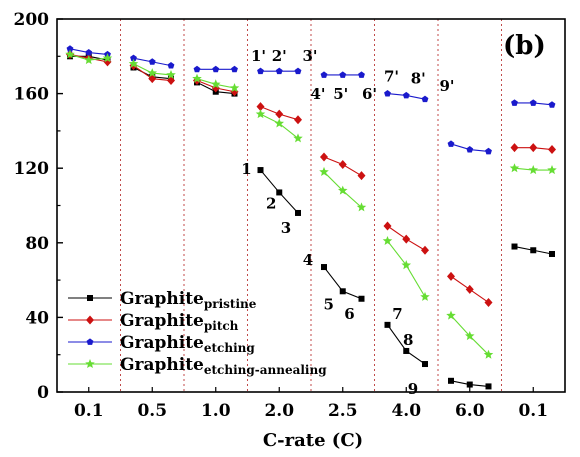  Describe the element at coordinates (406, 411) in the screenshot. I see `x-tick-label: 4.0` at that location.